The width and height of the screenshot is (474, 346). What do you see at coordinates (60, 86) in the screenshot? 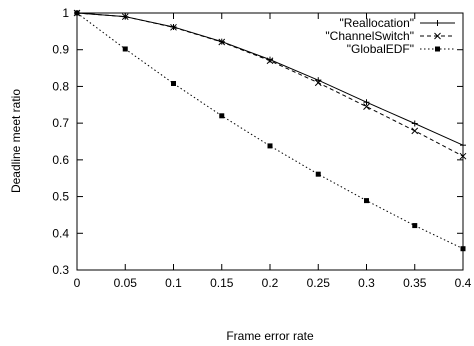
I see `y-tick-label: 0.8` at bounding box center [60, 86].